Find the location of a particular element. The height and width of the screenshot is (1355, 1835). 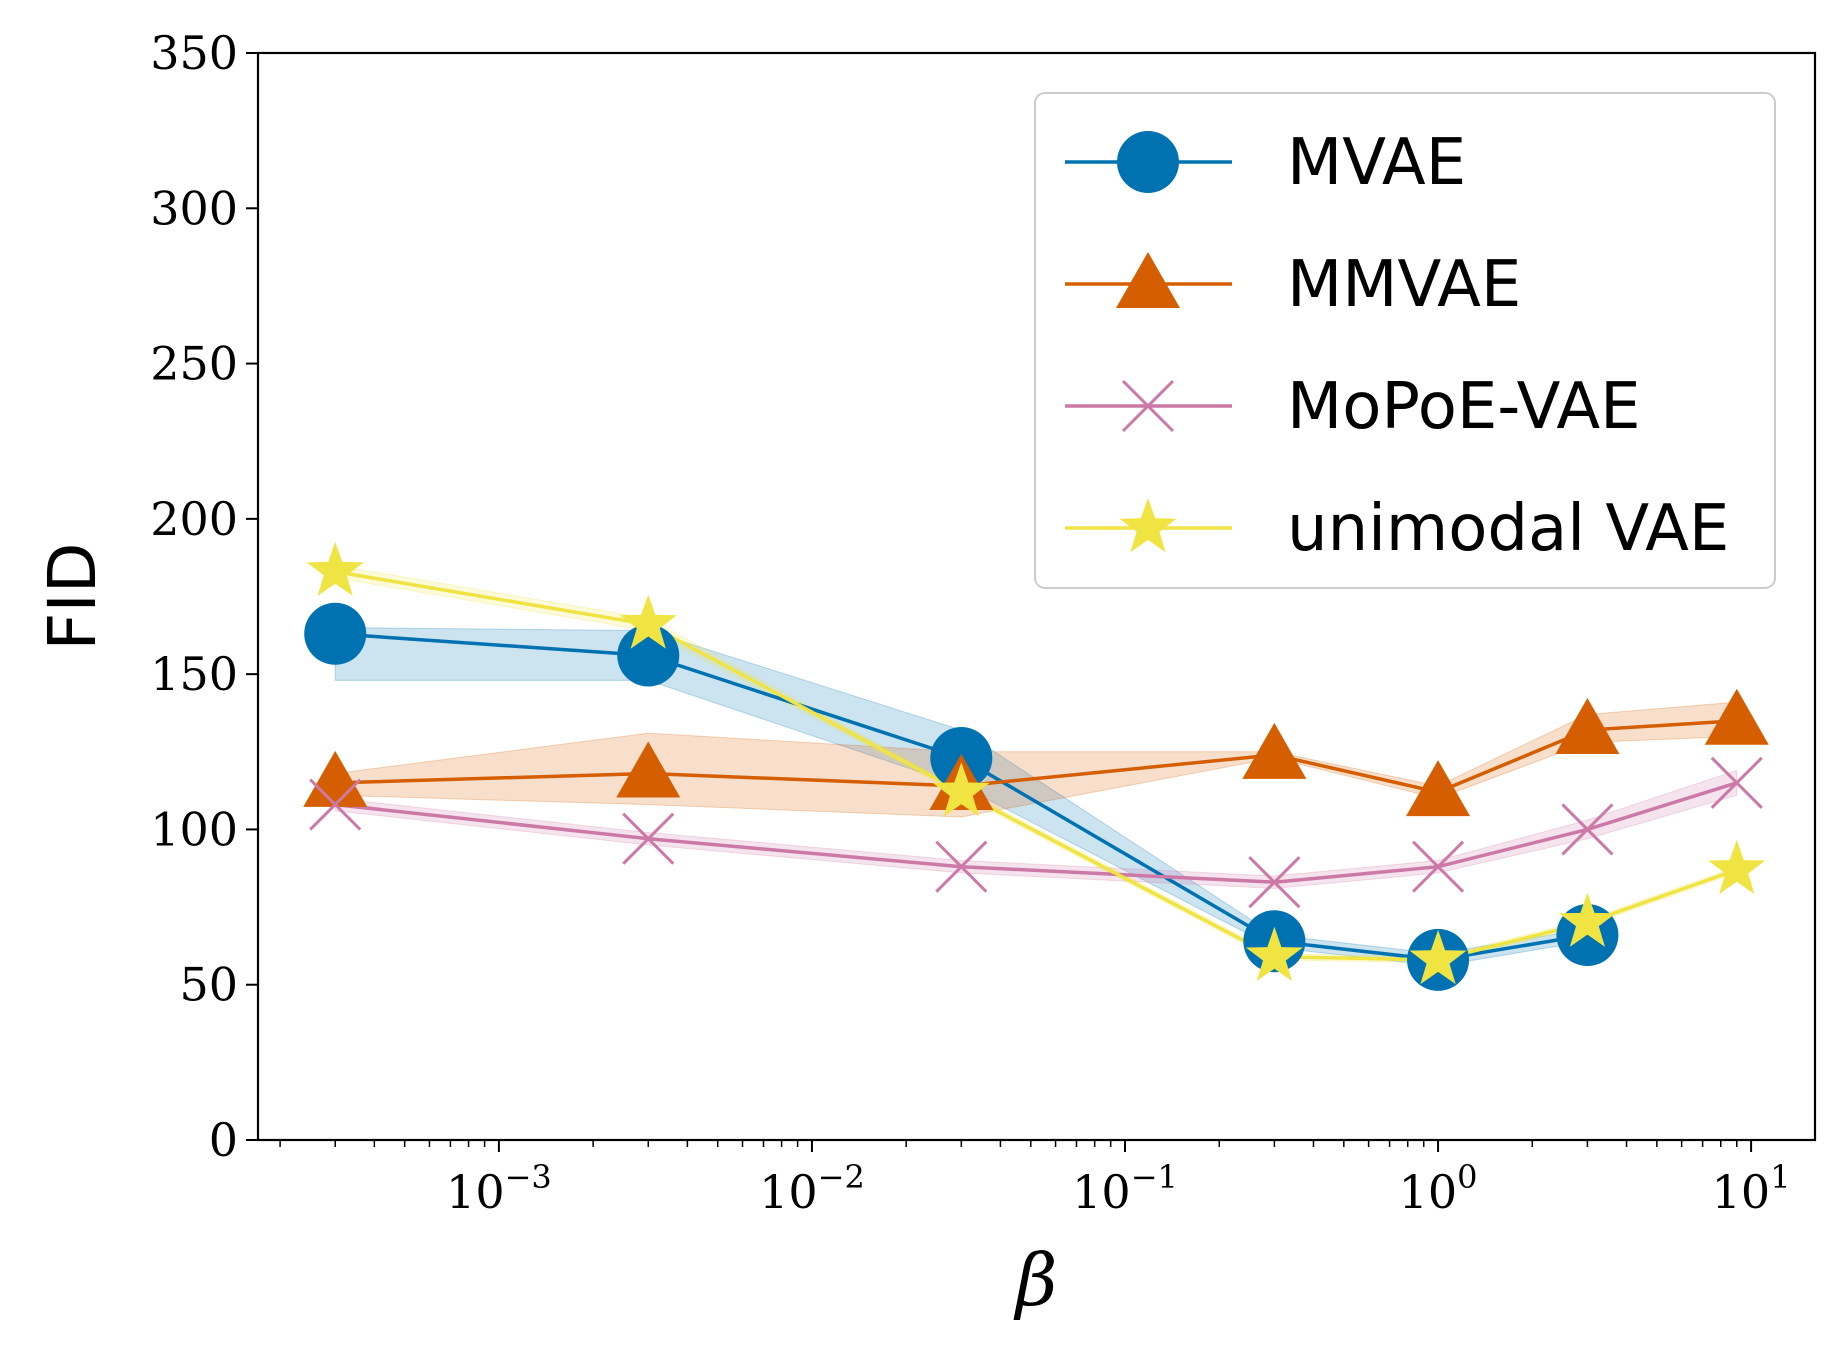

legend: MVAE MMVAE MoPoE-VAE unimodal VAE is located at coordinates (1405, 340).